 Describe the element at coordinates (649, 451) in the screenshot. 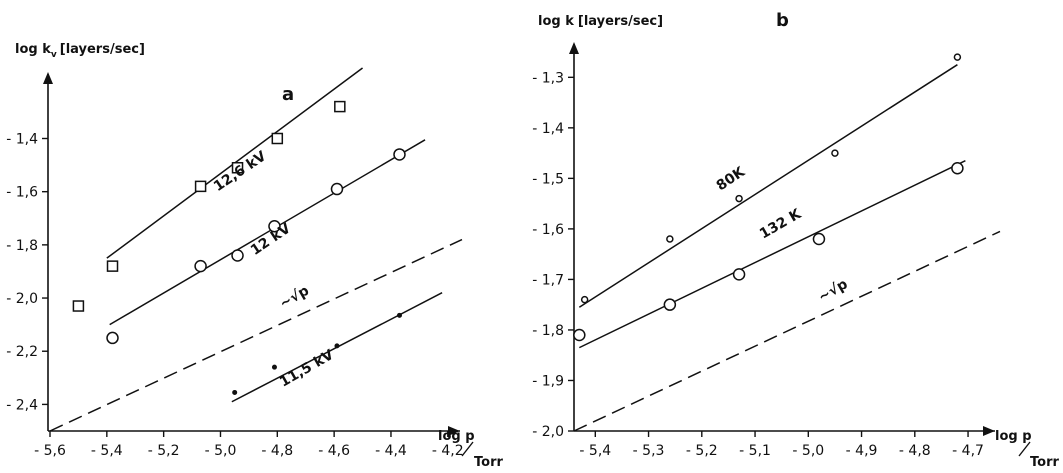

I see `x-tick-label: - 5,3` at that location.